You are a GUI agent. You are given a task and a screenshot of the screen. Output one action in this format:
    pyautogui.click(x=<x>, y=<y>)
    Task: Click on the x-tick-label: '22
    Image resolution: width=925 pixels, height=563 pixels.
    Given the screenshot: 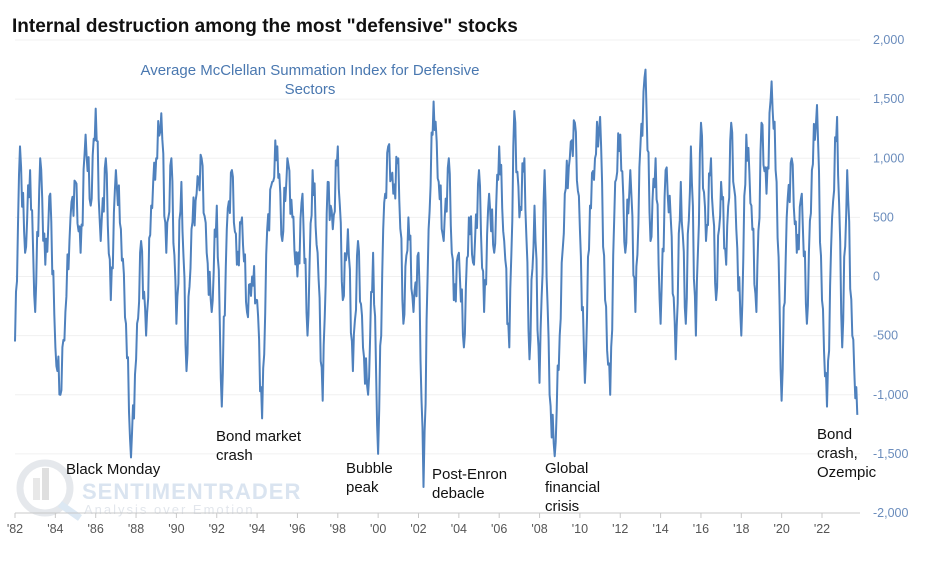 What is the action you would take?
    pyautogui.click(x=822, y=529)
    